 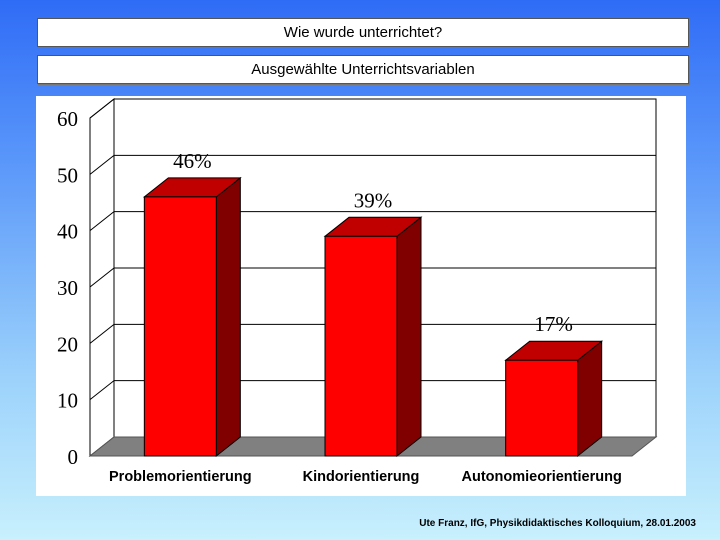 What do you see at coordinates (542, 477) in the screenshot?
I see `x-tick-label: Autonomieorientierung` at bounding box center [542, 477].